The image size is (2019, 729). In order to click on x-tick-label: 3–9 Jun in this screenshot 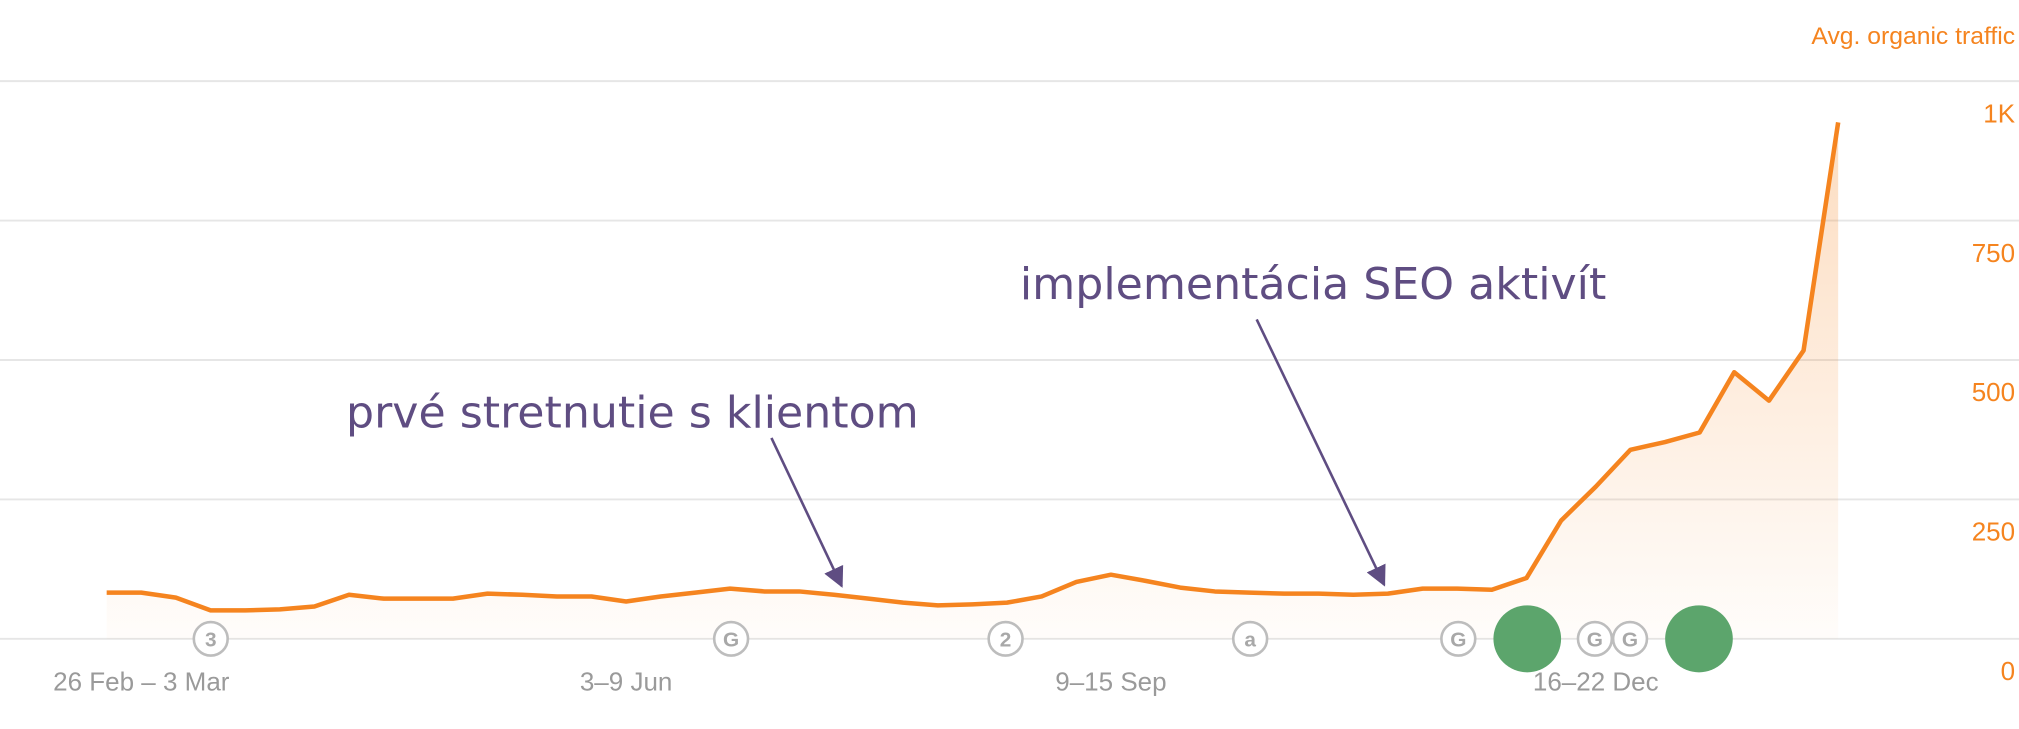, I will do `click(626, 682)`.